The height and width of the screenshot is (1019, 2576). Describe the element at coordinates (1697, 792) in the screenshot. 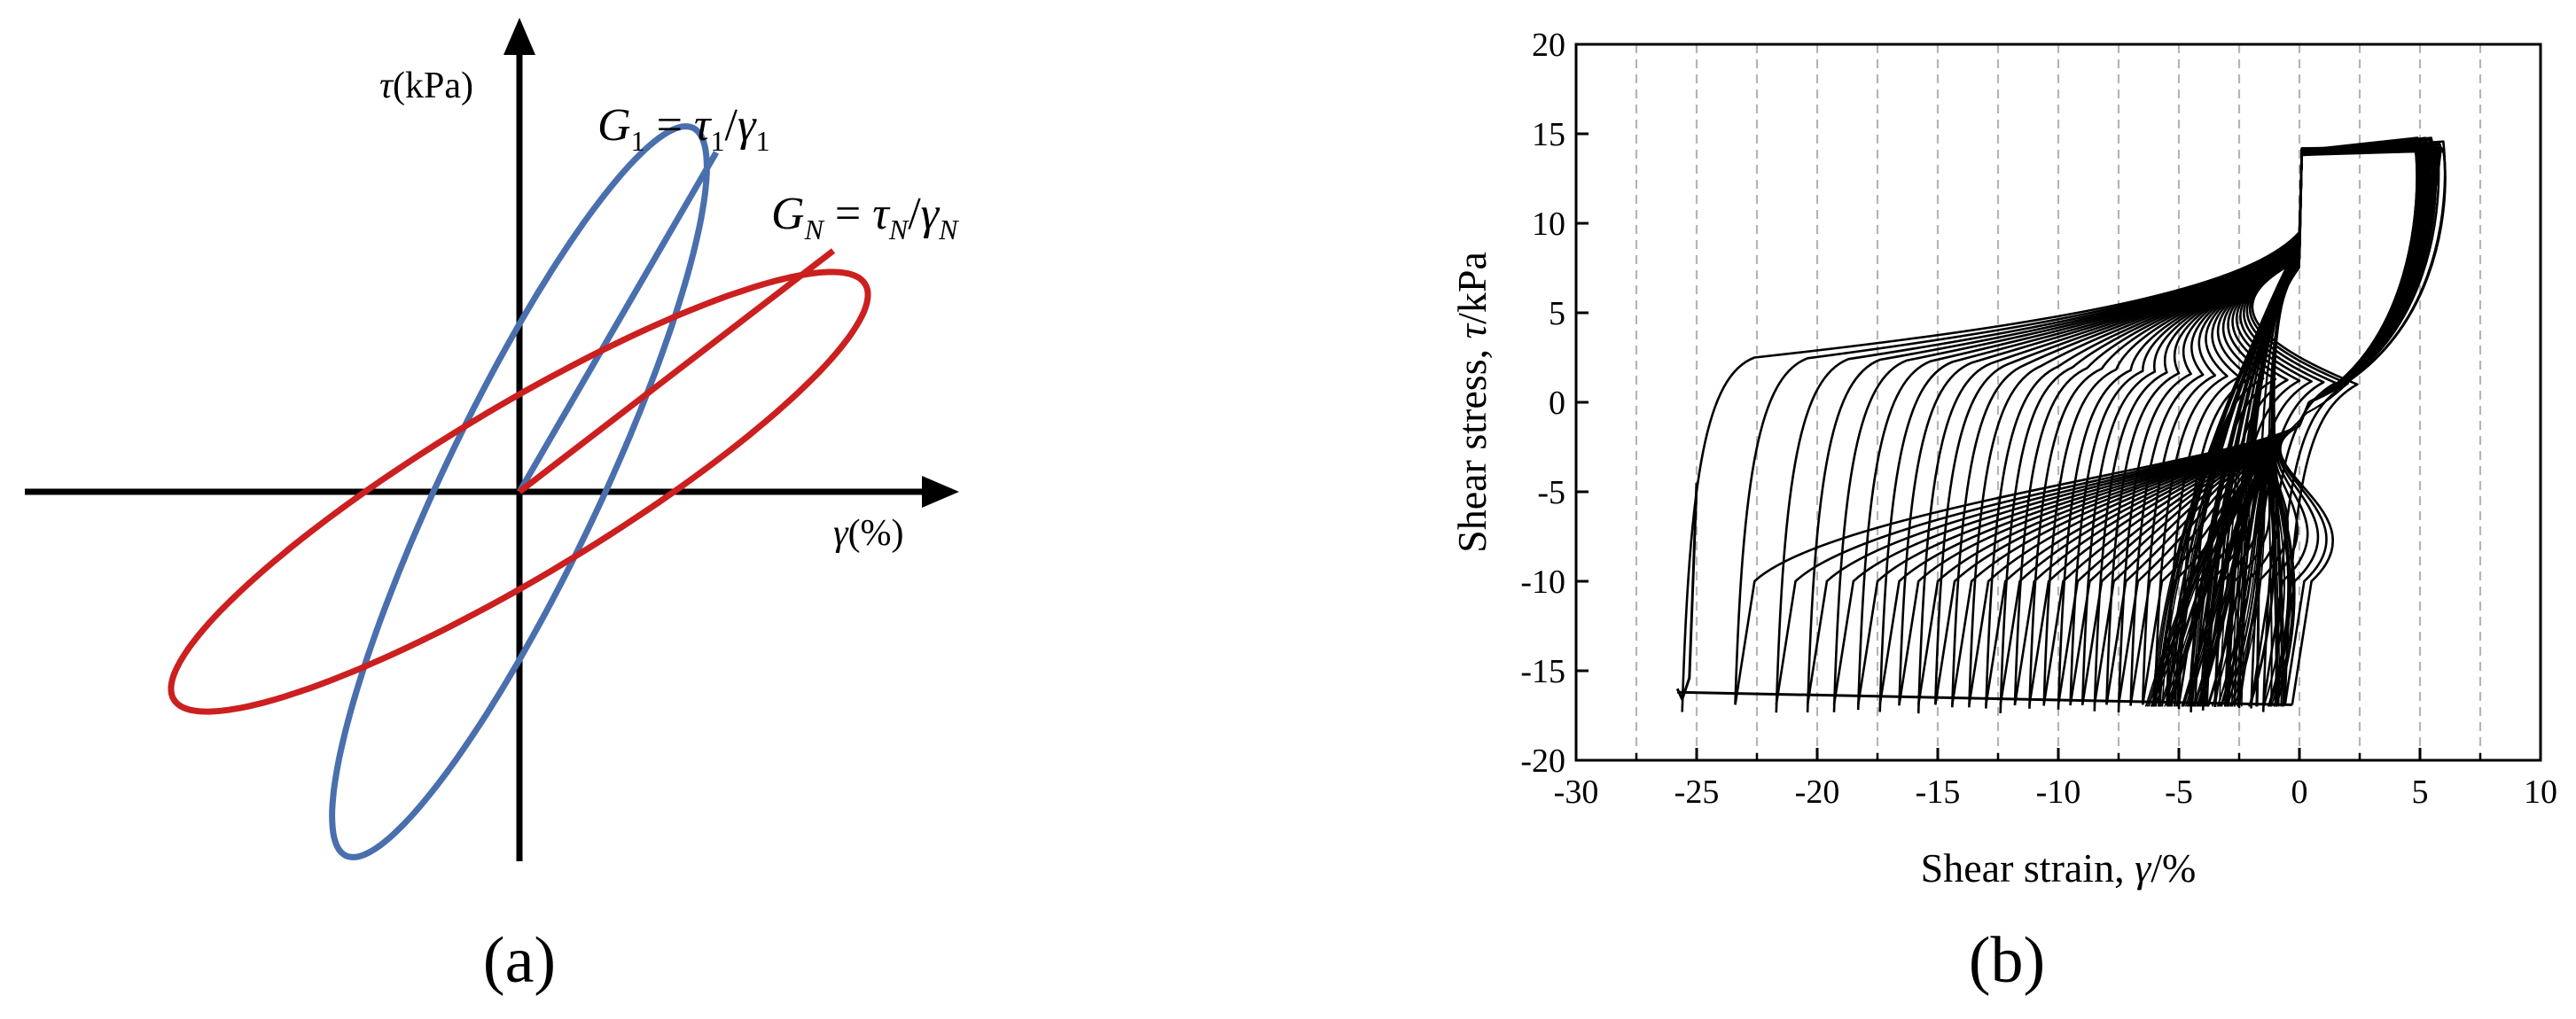

I see `x-tick-label: -25` at that location.